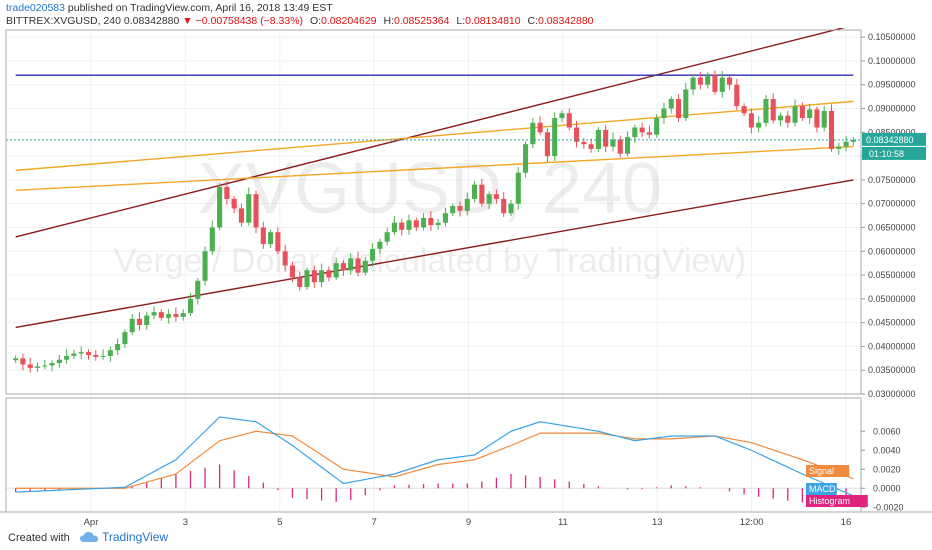 The width and height of the screenshot is (932, 550). Describe the element at coordinates (124, 537) in the screenshot. I see `tradingview-logo: TradingView` at that location.